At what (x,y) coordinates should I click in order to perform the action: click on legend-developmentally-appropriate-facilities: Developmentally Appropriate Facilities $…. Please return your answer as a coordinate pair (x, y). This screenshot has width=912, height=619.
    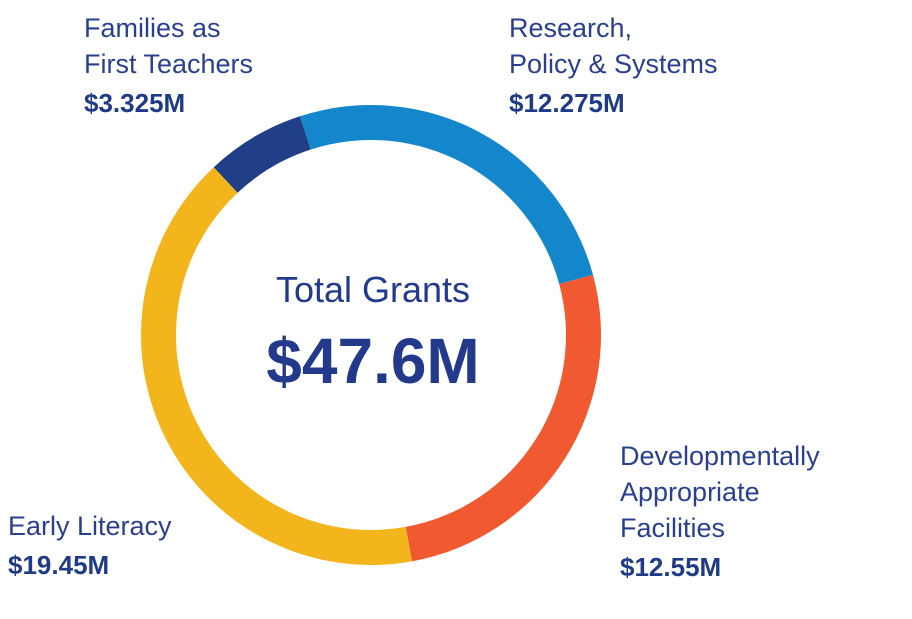
    Looking at the image, I should click on (720, 512).